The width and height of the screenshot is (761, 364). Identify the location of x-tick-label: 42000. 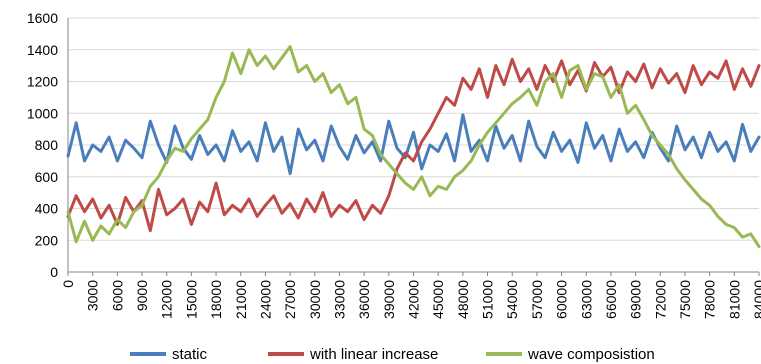
(414, 299).